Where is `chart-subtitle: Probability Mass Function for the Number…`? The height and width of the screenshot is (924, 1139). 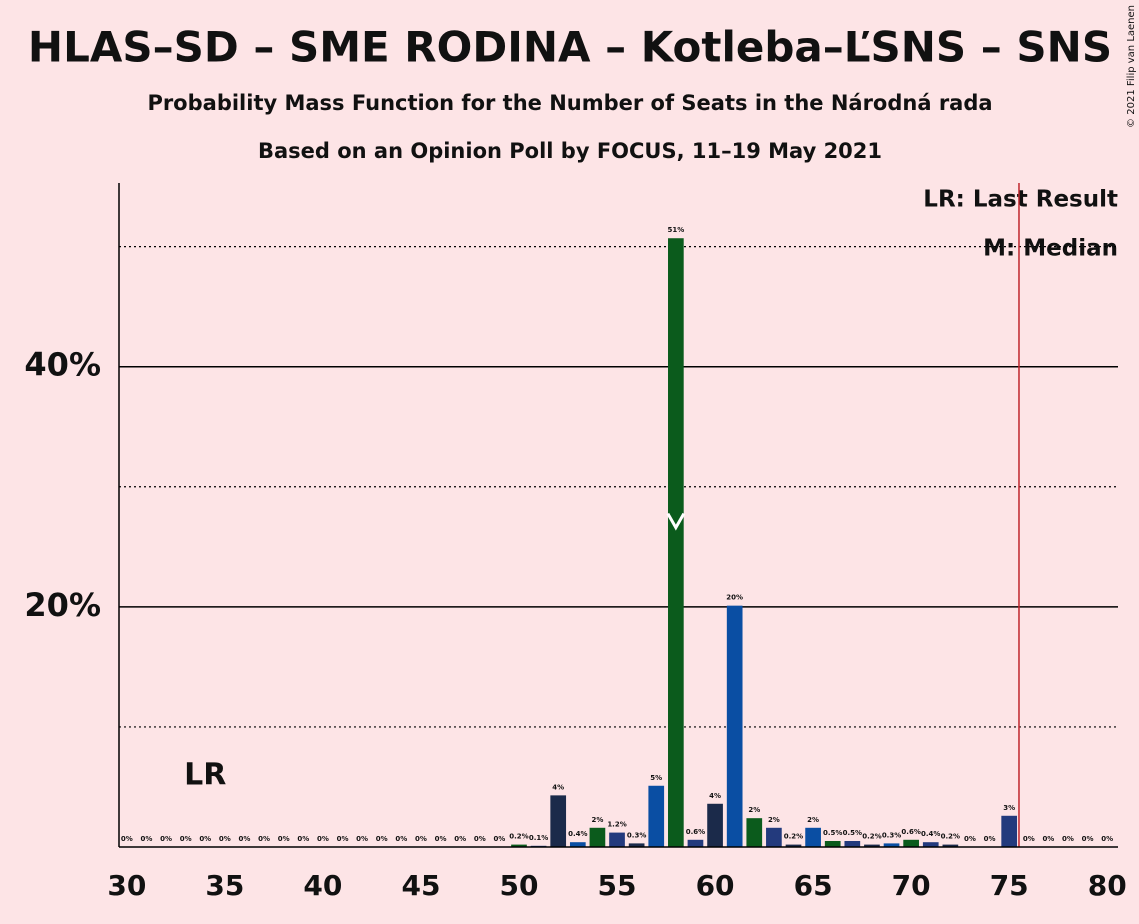
chart-subtitle: Probability Mass Function for the Number… is located at coordinates (569, 103).